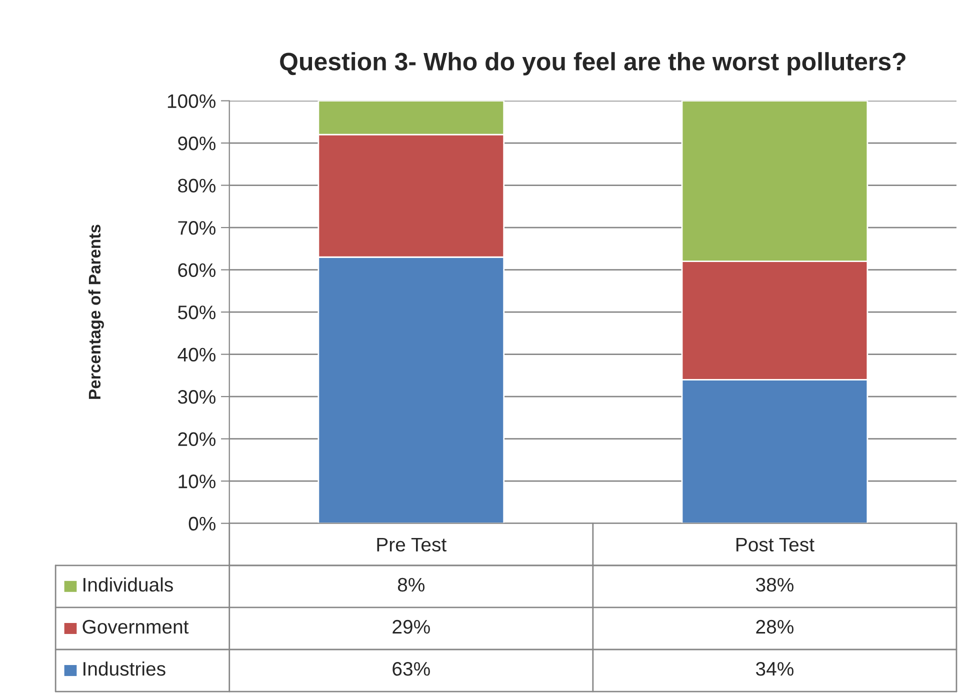  Describe the element at coordinates (775, 545) in the screenshot. I see `x-tick-label: Post Test` at that location.